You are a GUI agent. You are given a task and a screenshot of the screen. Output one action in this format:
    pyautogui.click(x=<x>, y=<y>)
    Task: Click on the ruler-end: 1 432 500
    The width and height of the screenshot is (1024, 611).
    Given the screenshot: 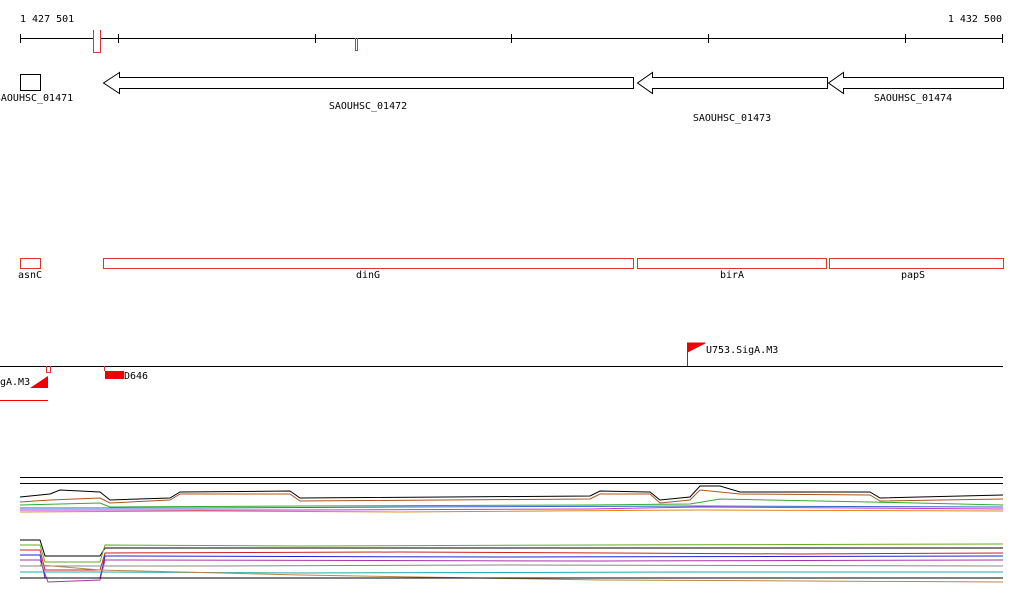 What is the action you would take?
    pyautogui.click(x=975, y=19)
    